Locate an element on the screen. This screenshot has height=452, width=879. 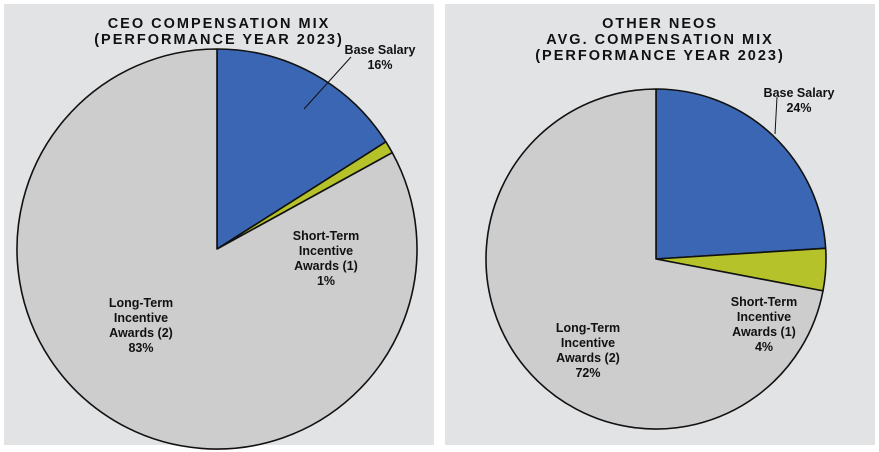
slice-label: Short-Term Incentive Awards (1) 1% is located at coordinates (326, 258).